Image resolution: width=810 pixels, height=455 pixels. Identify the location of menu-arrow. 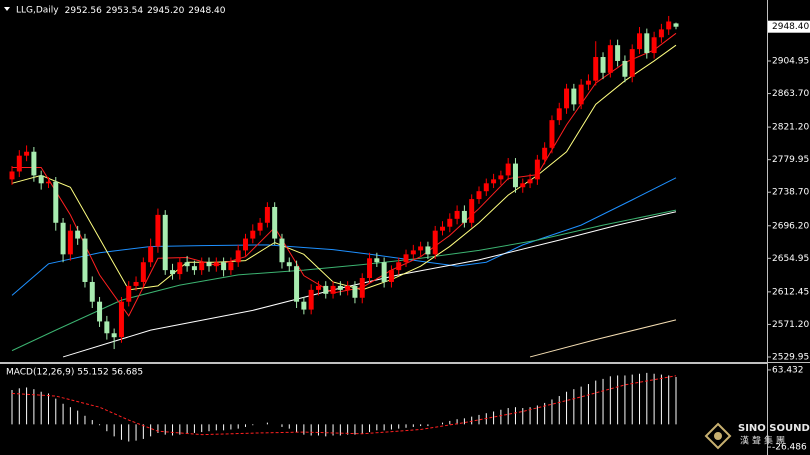
(7, 9).